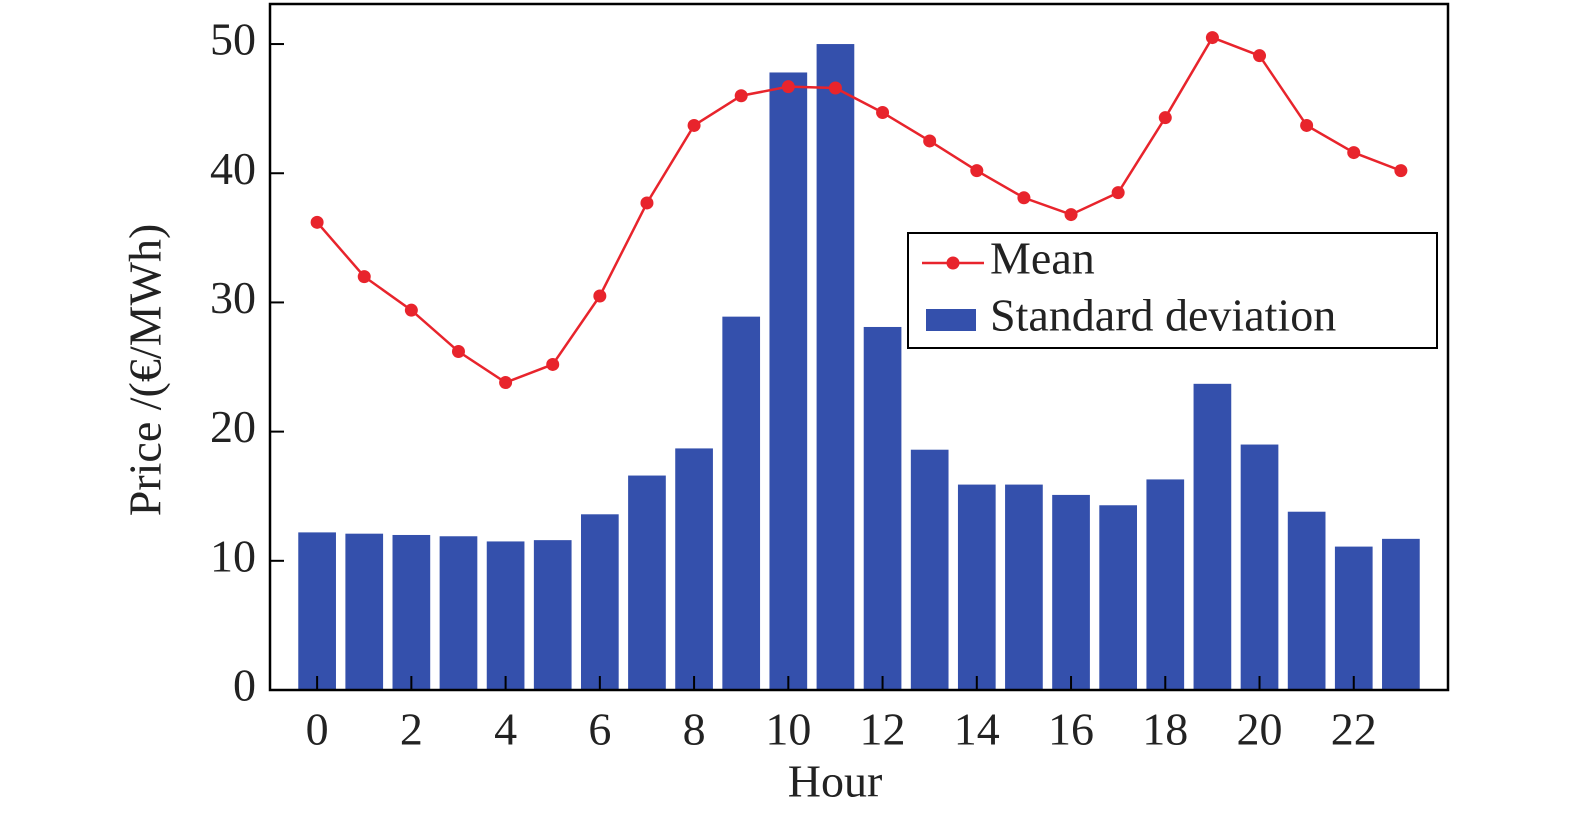 The width and height of the screenshot is (1575, 829). Describe the element at coordinates (1260, 729) in the screenshot. I see `x-tick-label: 20` at that location.